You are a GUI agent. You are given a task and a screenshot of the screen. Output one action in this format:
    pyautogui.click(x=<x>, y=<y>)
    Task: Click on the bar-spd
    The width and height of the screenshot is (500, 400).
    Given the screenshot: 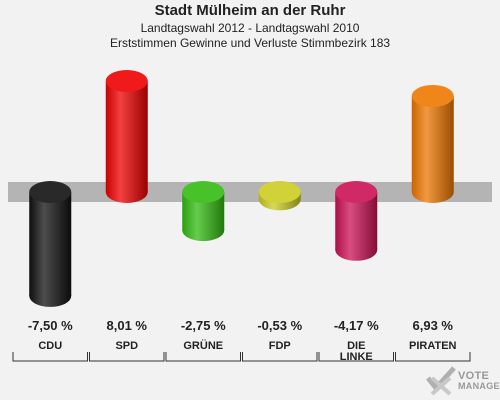 What is the action you would take?
    pyautogui.click(x=126, y=136)
    